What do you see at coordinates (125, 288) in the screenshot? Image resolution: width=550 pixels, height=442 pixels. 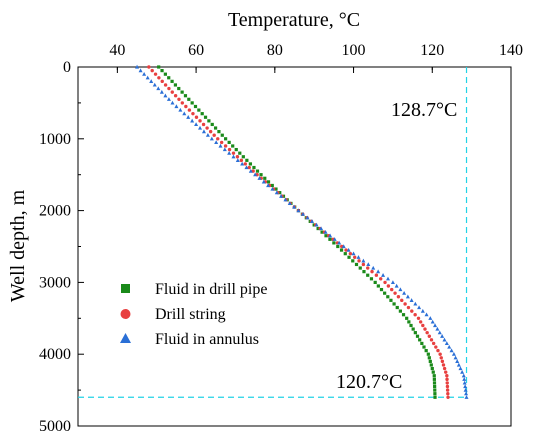 I see `legend-square-marker` at bounding box center [125, 288].